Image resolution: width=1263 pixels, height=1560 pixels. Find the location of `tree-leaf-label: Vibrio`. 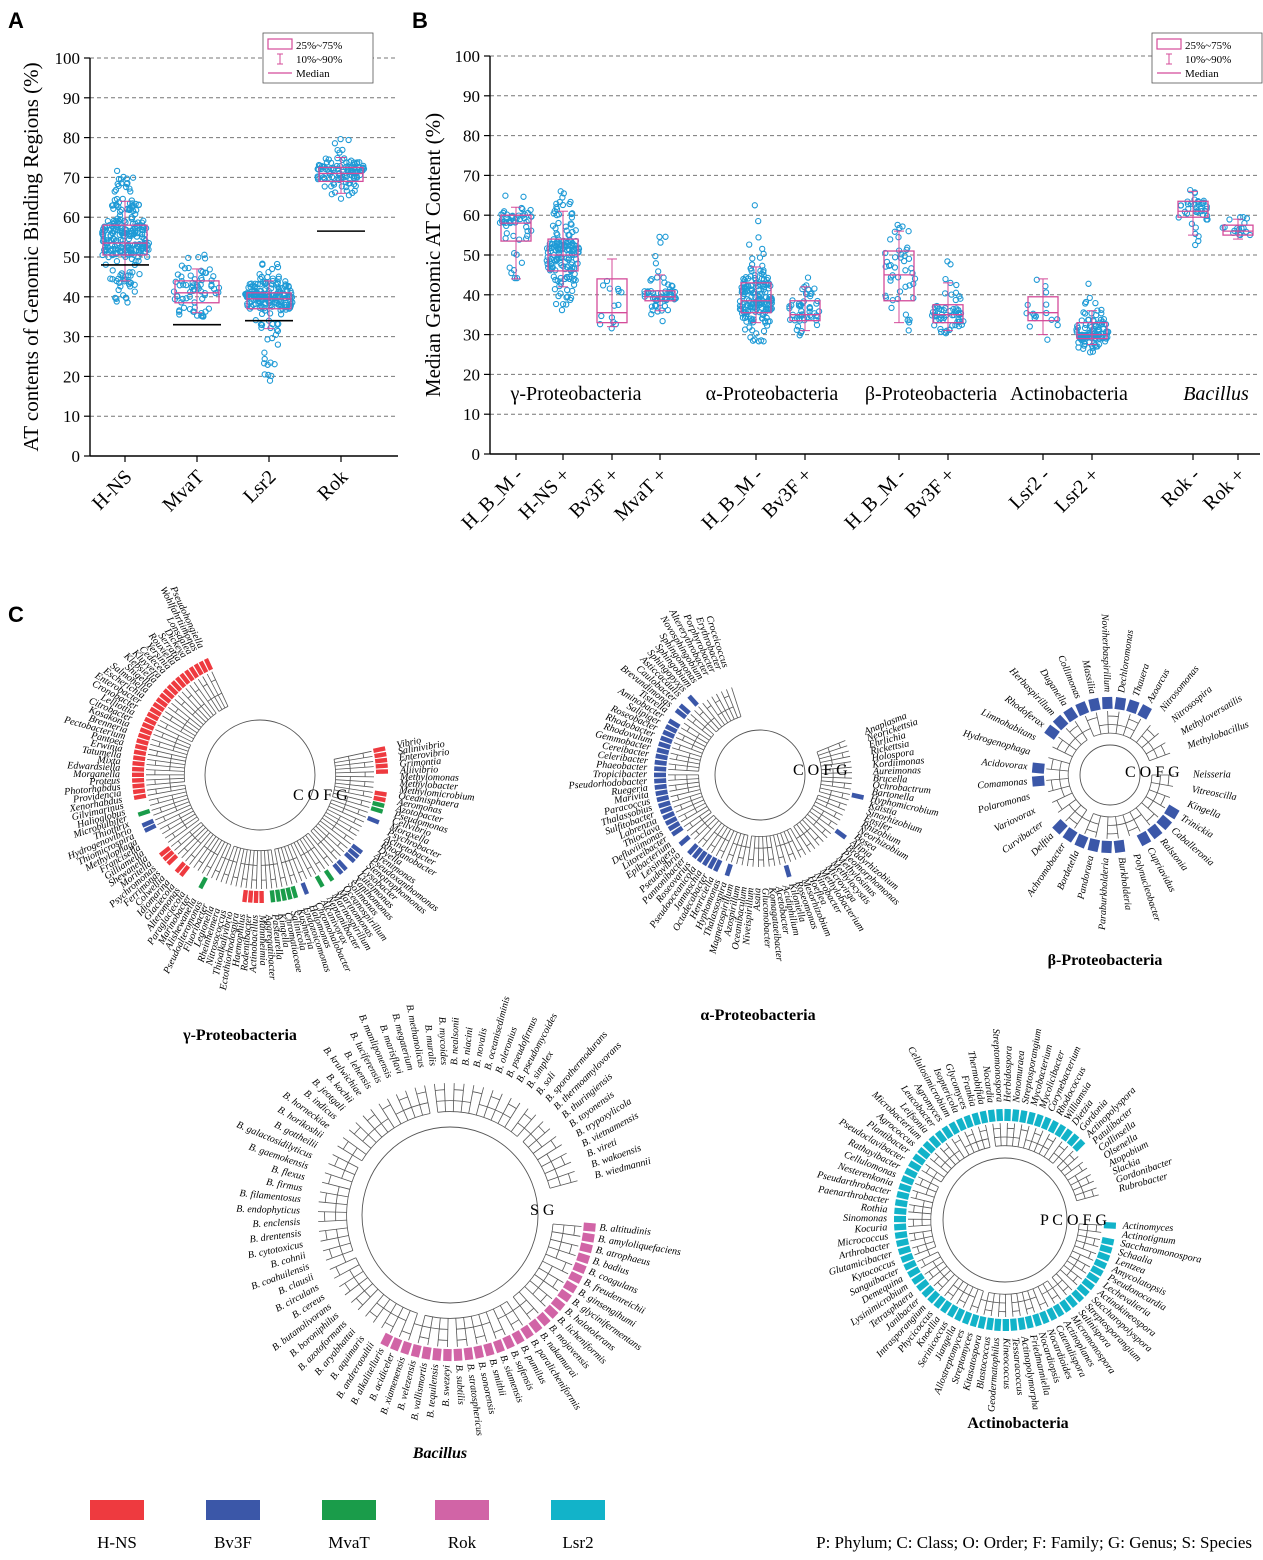

tree-leaf-label: Vibrio is located at coordinates (409, 743).